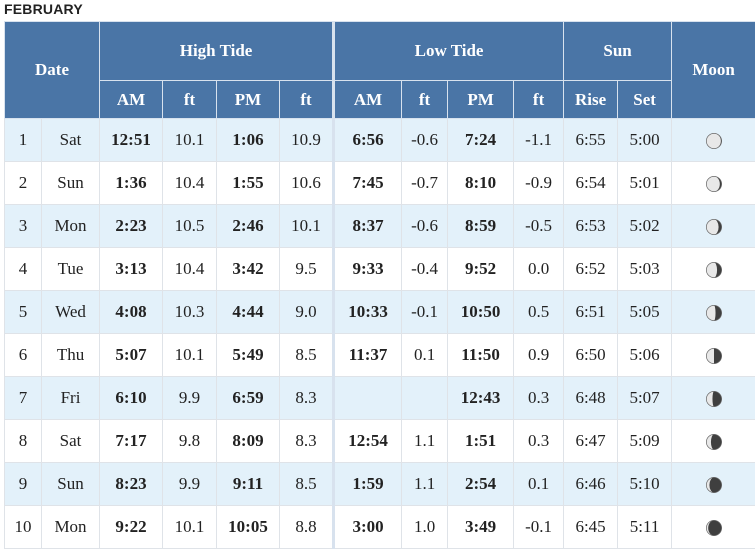 Image resolution: width=755 pixels, height=551 pixels. Describe the element at coordinates (367, 527) in the screenshot. I see `low-am-time-cell: 3:00` at that location.